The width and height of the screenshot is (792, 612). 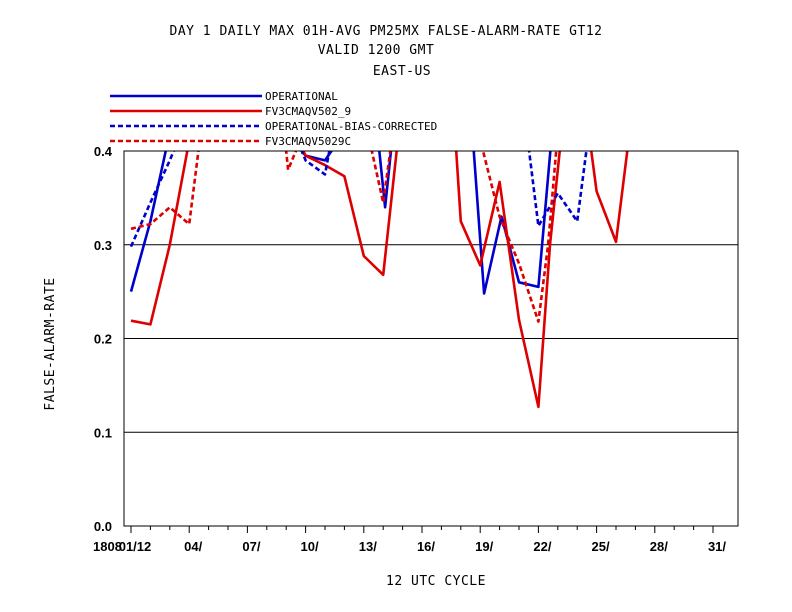 I want to click on y-tick-label: 0.2, so click(x=103, y=339).